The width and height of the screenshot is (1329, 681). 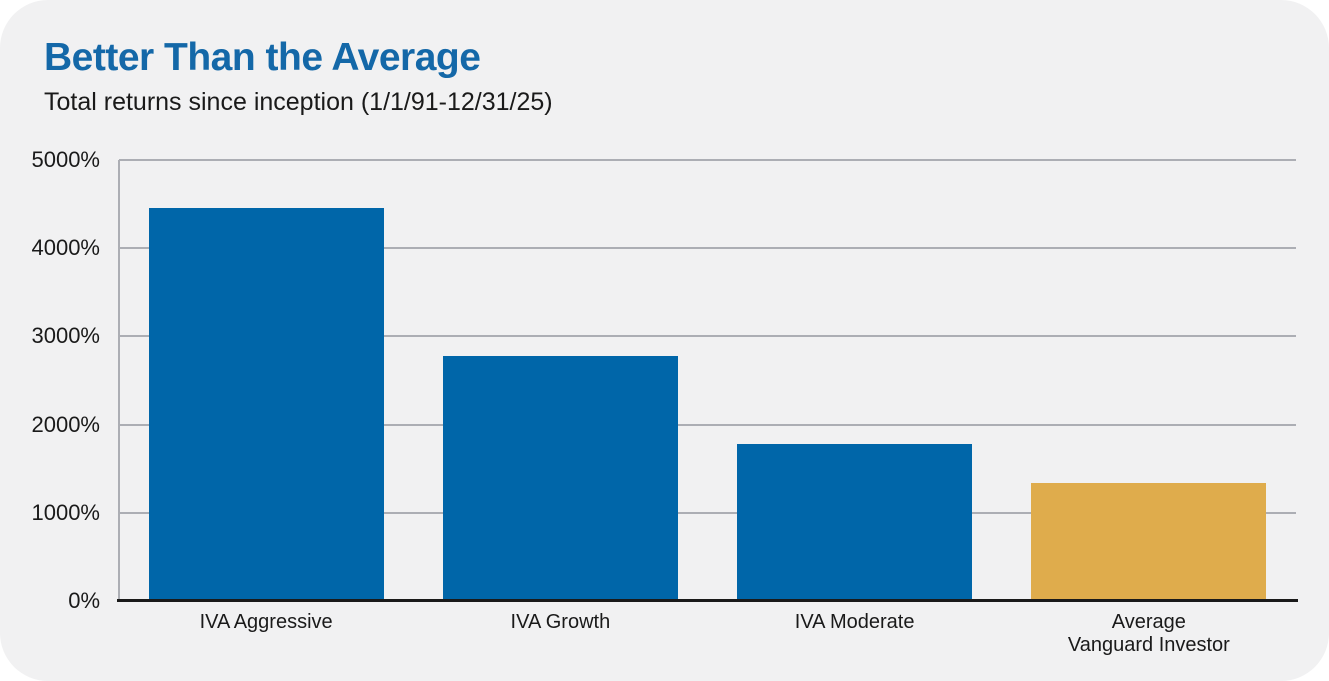 What do you see at coordinates (1148, 633) in the screenshot?
I see `x-category-label-average-vanguard-investor: Average Vanguard Investor` at bounding box center [1148, 633].